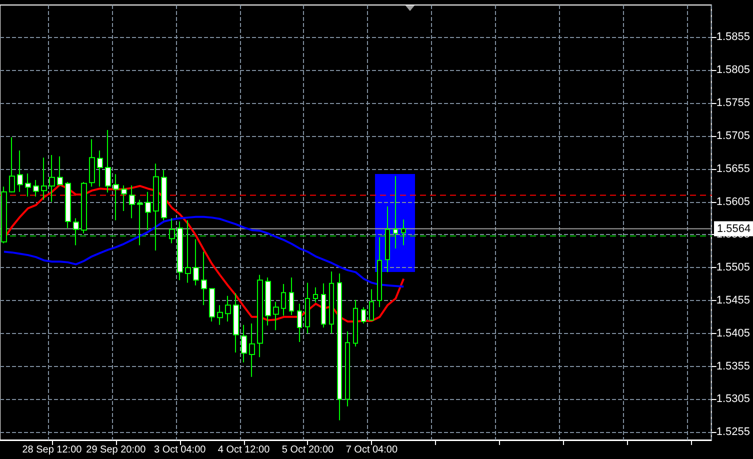 This screenshot has width=753, height=459. What do you see at coordinates (733, 70) in the screenshot?
I see `y-tick-label: 1.5805` at bounding box center [733, 70].